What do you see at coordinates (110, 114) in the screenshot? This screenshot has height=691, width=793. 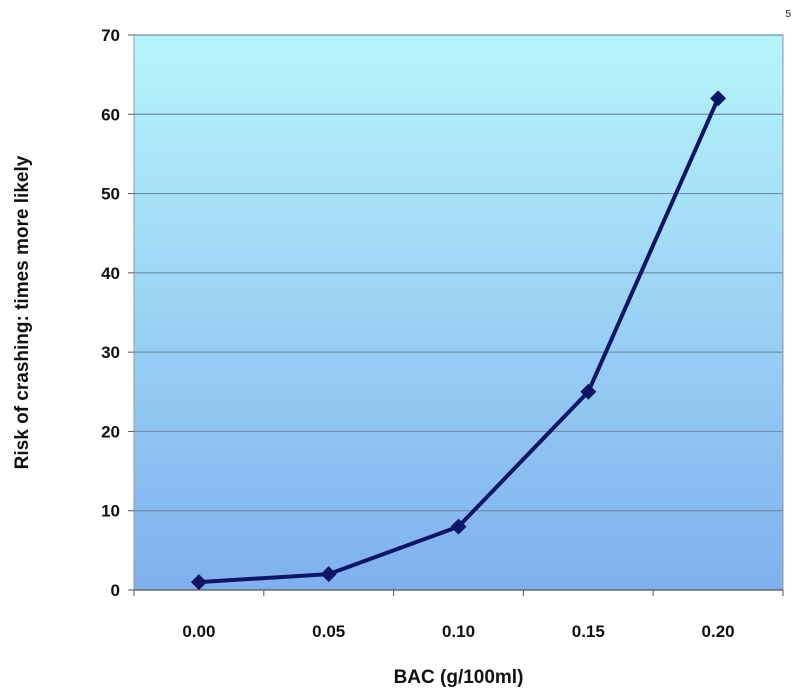 I see `y-tick-label: 60` at bounding box center [110, 114].